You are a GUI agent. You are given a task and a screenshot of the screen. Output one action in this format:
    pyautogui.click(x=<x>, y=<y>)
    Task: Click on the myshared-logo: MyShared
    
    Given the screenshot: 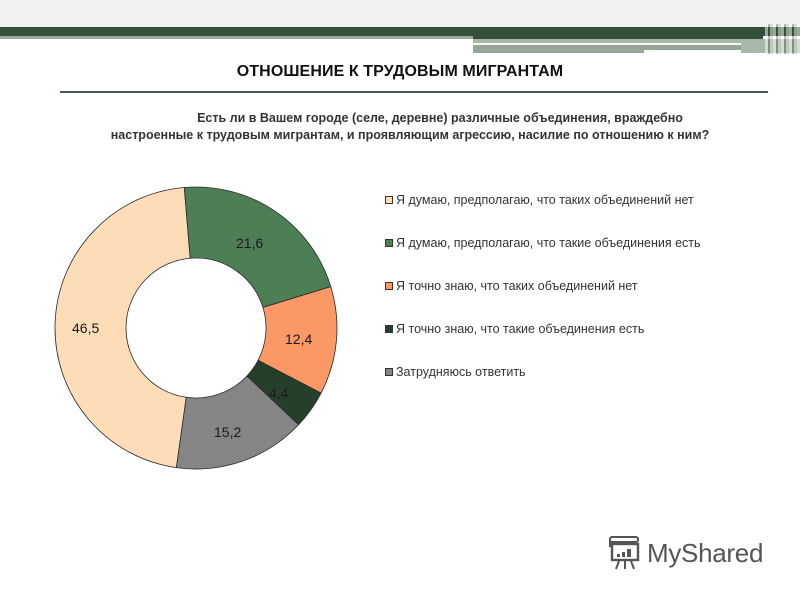 What is the action you would take?
    pyautogui.click(x=685, y=553)
    